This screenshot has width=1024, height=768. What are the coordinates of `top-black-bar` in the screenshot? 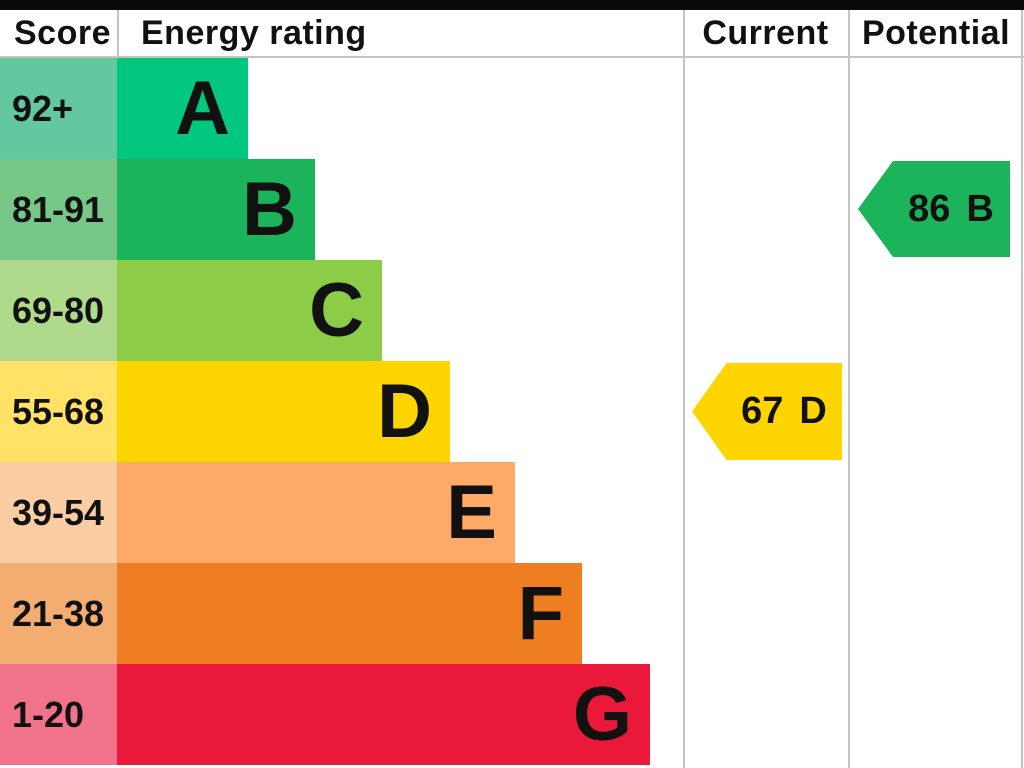 It's located at (512, 5).